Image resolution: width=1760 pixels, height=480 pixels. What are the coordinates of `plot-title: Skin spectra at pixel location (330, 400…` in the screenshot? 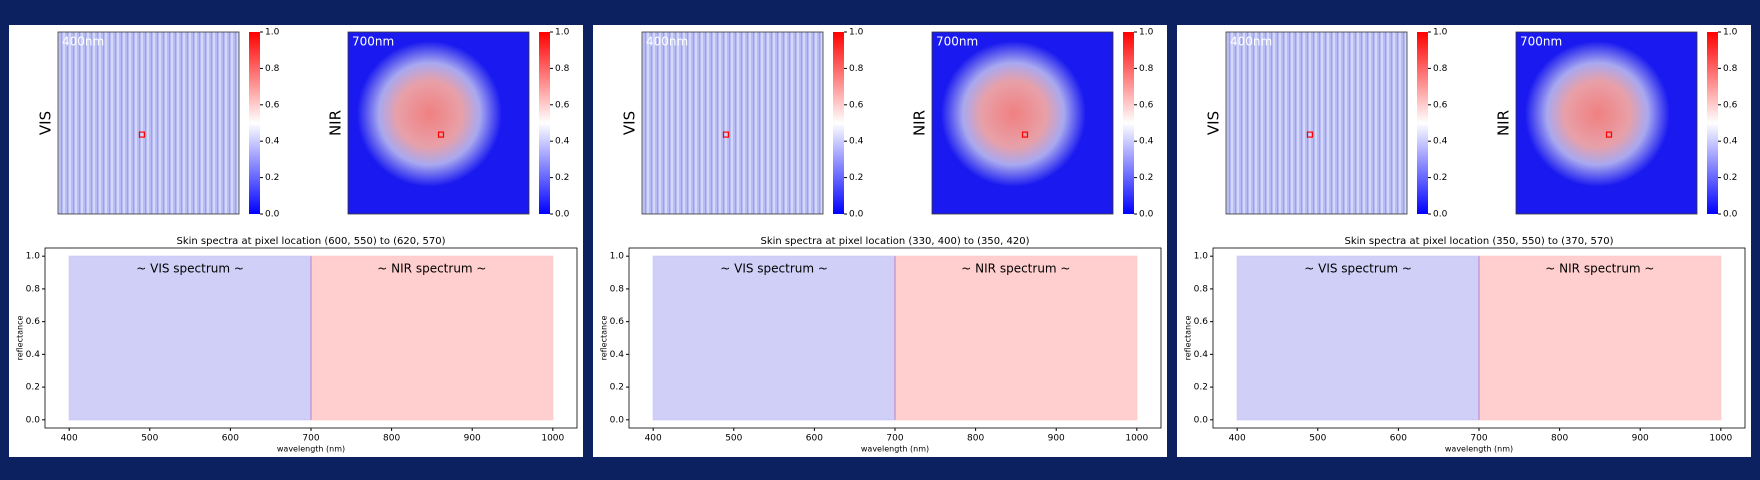 It's located at (895, 241).